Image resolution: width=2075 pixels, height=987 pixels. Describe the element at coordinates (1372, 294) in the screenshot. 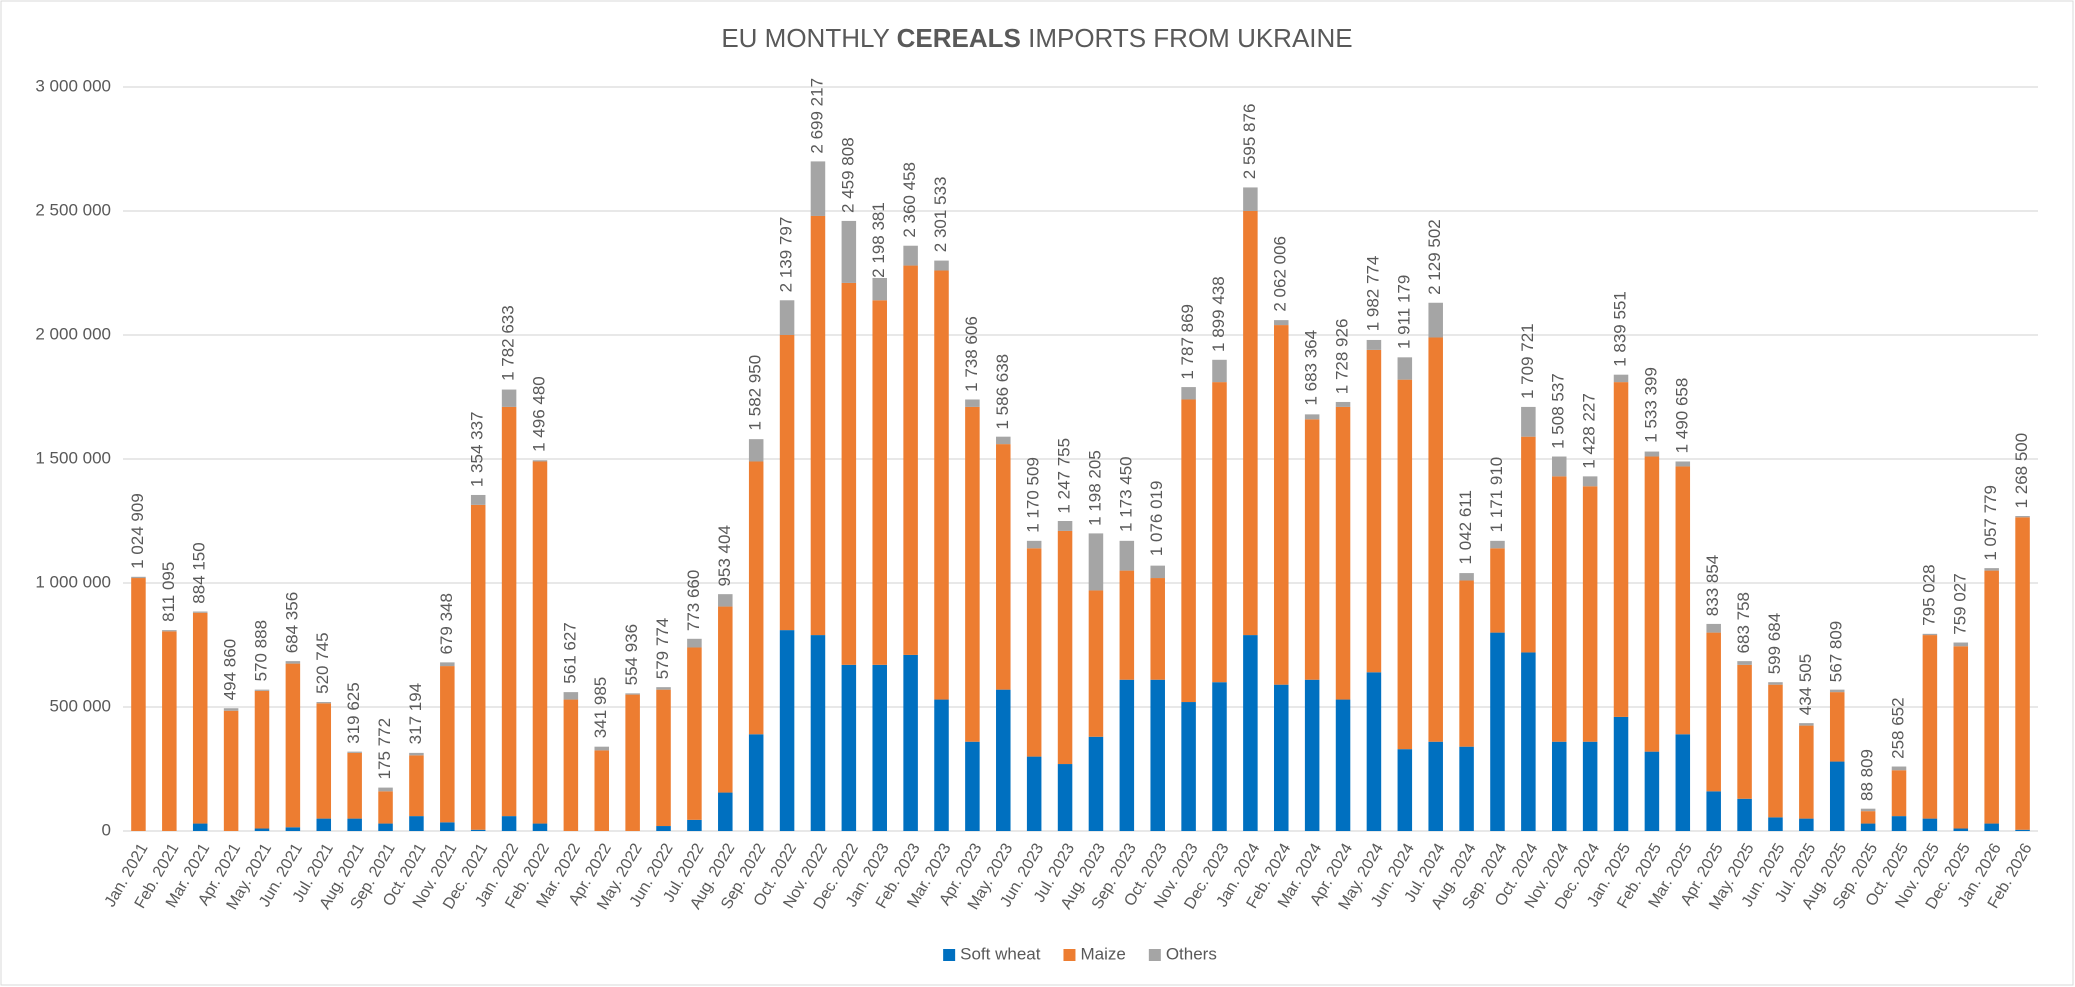

I see `total-label: 1 982 774` at that location.